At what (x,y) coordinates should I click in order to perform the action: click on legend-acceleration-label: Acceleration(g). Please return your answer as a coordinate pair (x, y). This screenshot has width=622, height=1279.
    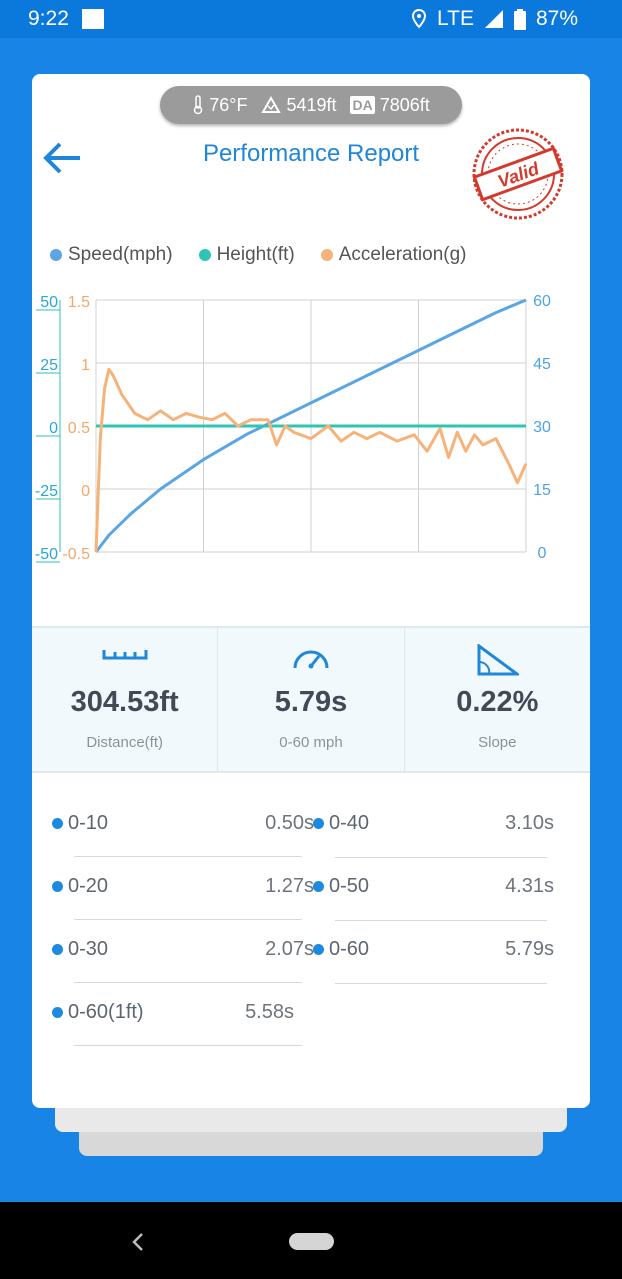
    Looking at the image, I should click on (402, 254).